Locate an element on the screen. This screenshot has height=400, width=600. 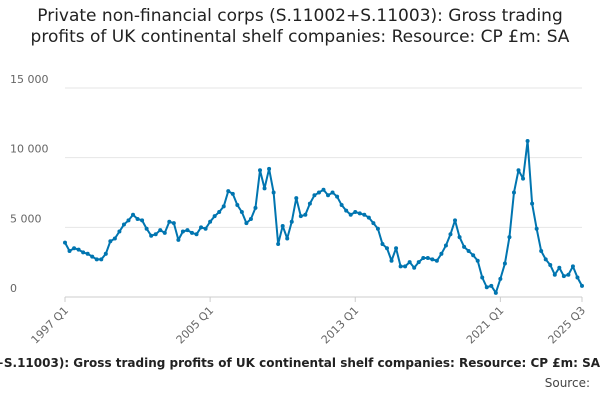
x-axis: 1997 Q1 2005 Q1 2013 Q1 2021 Q1 2025 Q3 is located at coordinates (309, 321).